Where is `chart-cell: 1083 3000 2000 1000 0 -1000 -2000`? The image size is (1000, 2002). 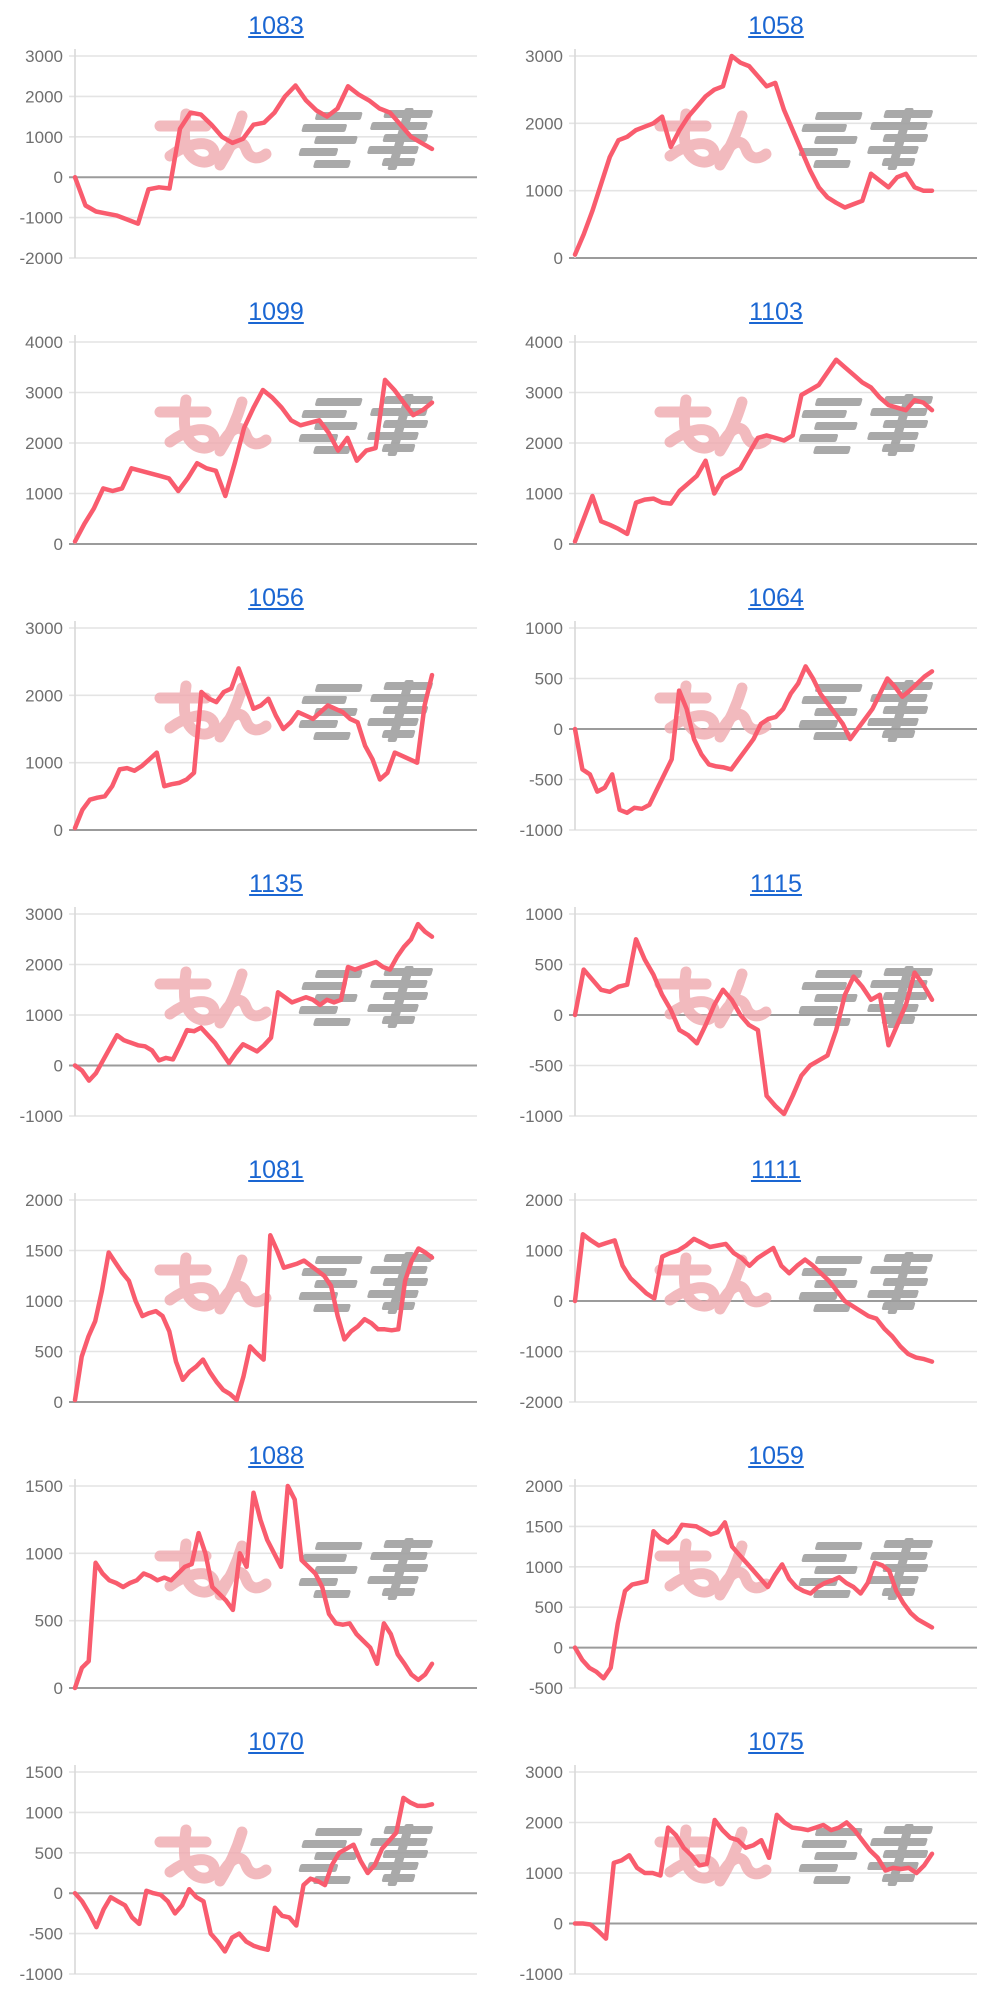
chart-cell: 1083 3000 2000 1000 0 -1000 -2000 is located at coordinates (250, 143).